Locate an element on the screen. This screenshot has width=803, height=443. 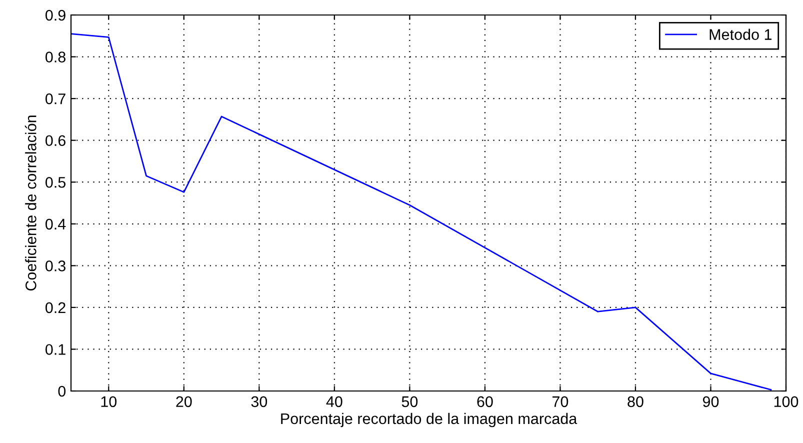
x-axis-title: Porcentaje recortado de la imagen marcada is located at coordinates (429, 420).